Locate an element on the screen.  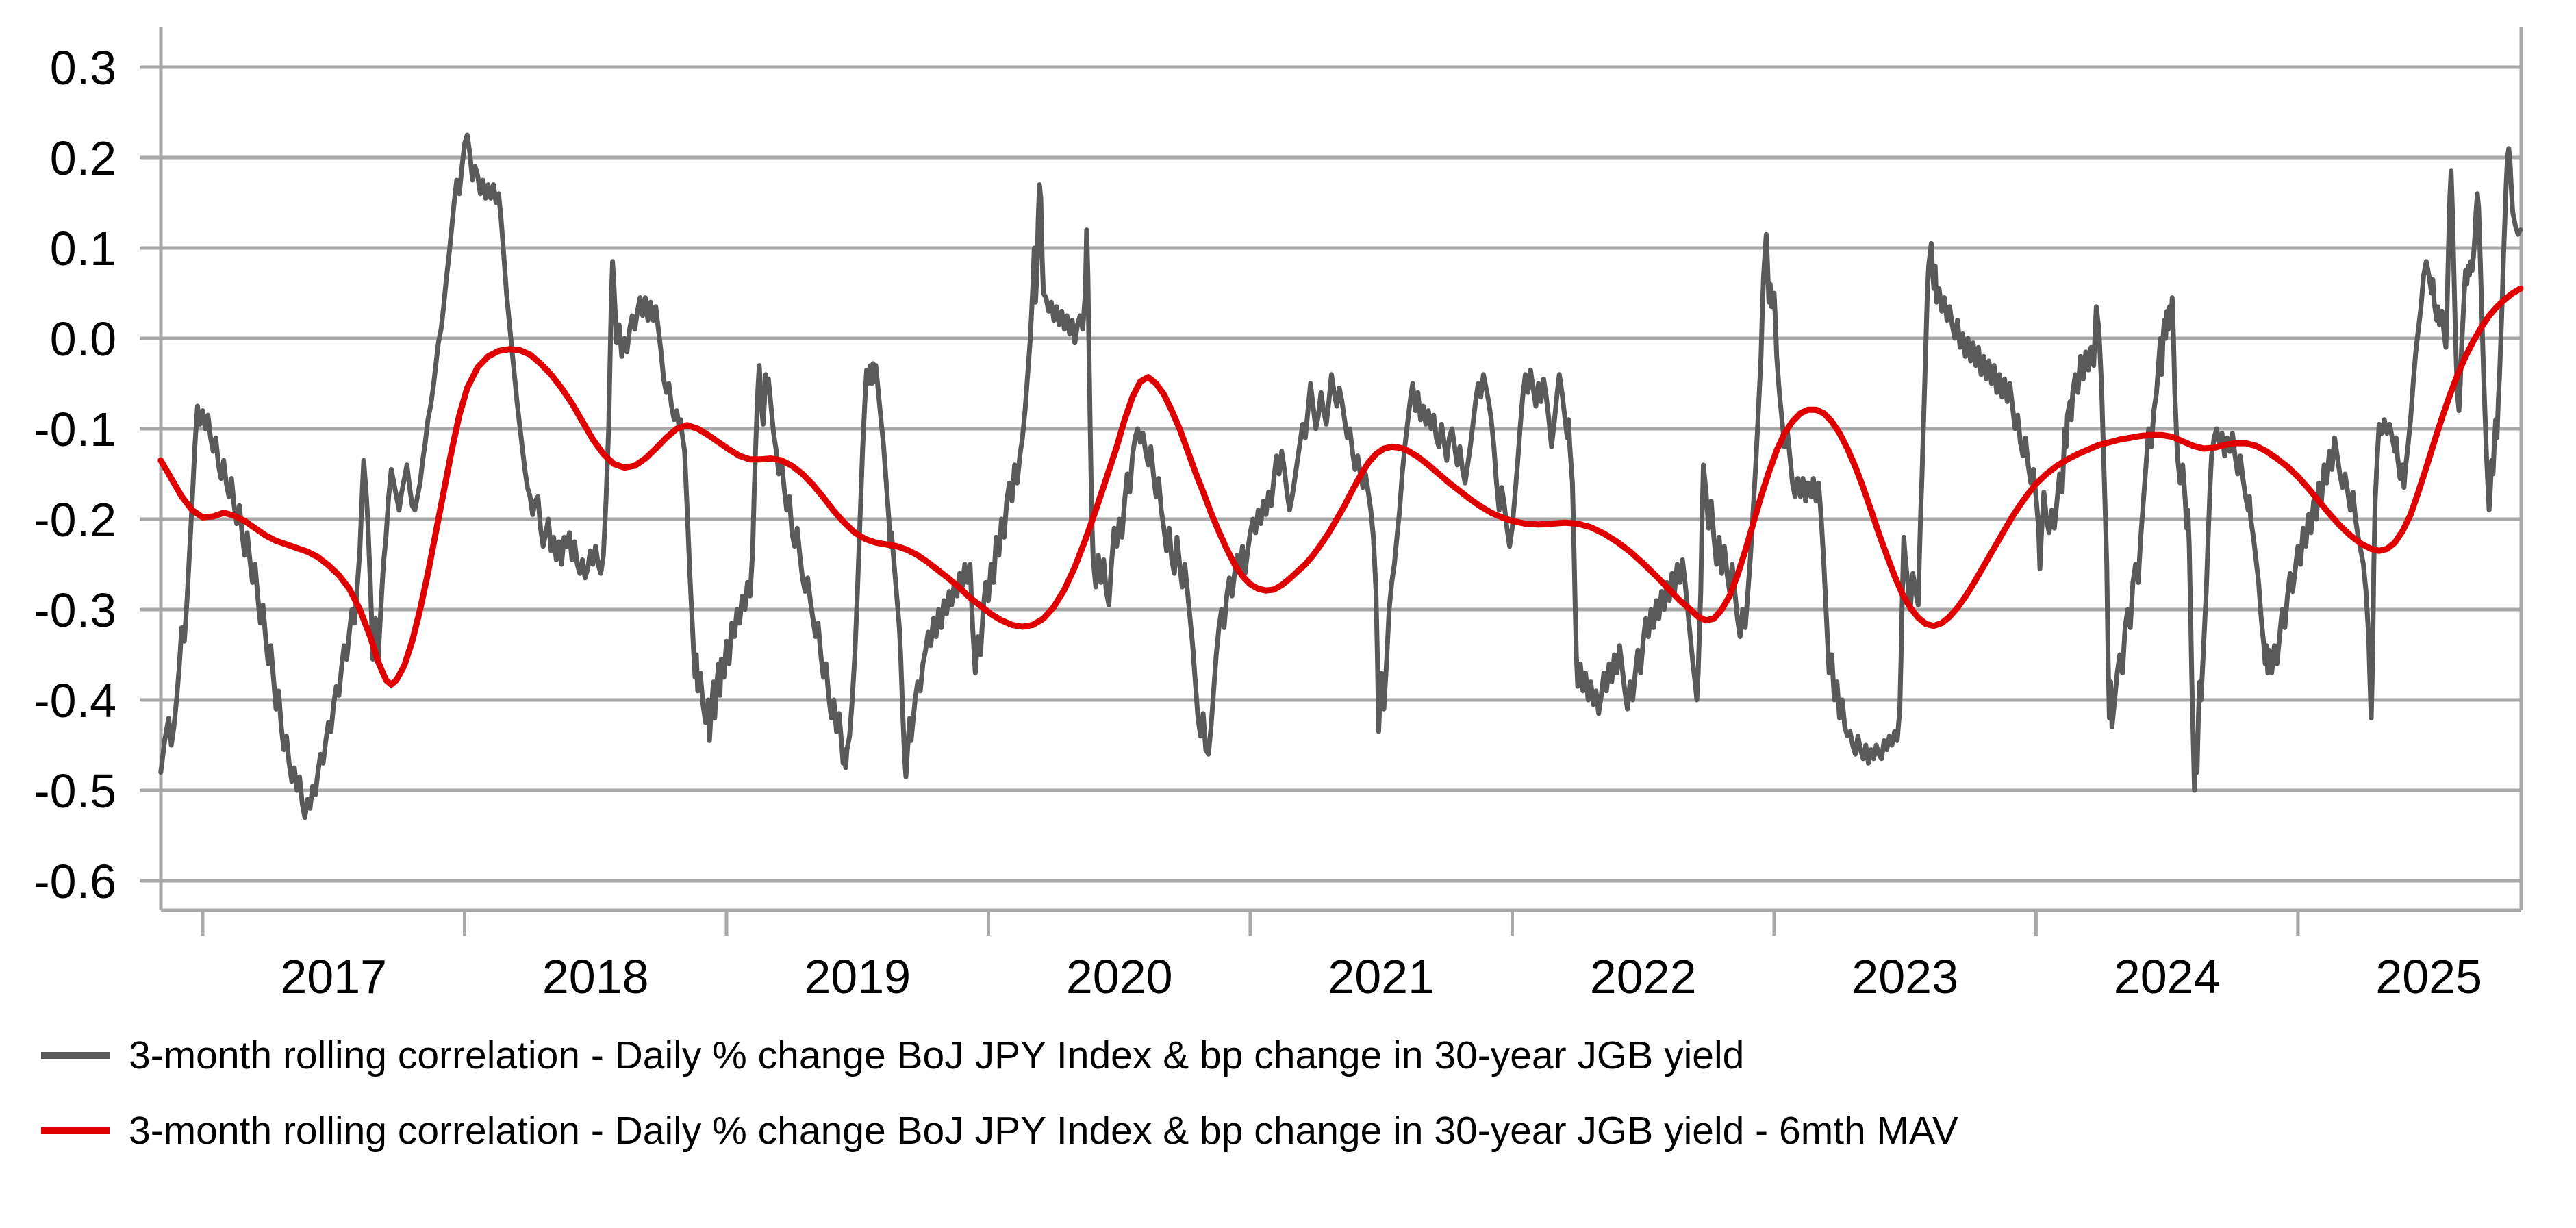
y-tick-label: -0.2 is located at coordinates (75, 520).